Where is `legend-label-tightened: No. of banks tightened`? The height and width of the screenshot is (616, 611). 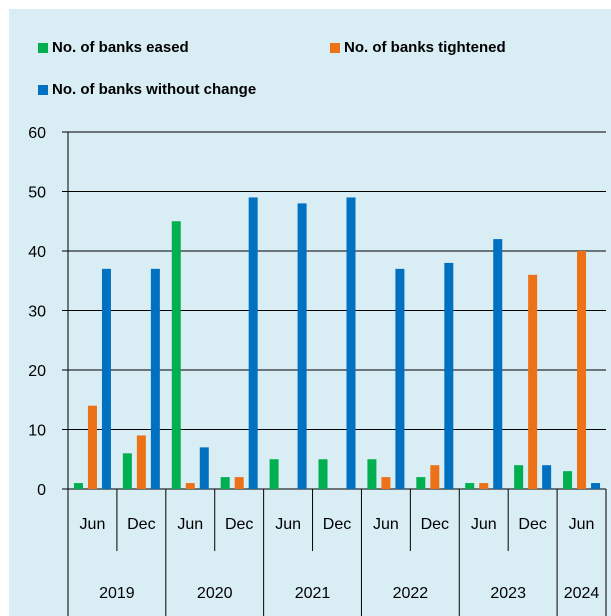 legend-label-tightened: No. of banks tightened is located at coordinates (425, 47).